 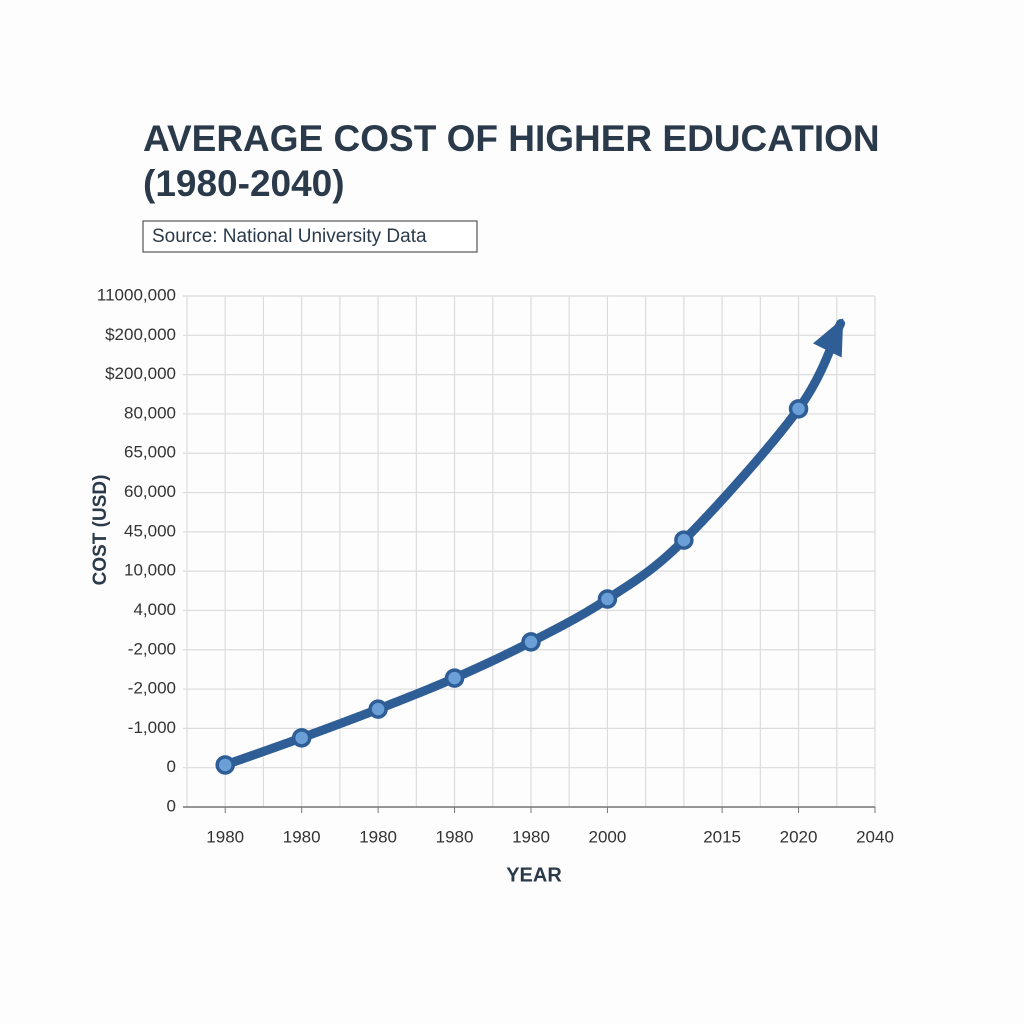 What do you see at coordinates (875, 836) in the screenshot?
I see `x-tick-label: 2040` at bounding box center [875, 836].